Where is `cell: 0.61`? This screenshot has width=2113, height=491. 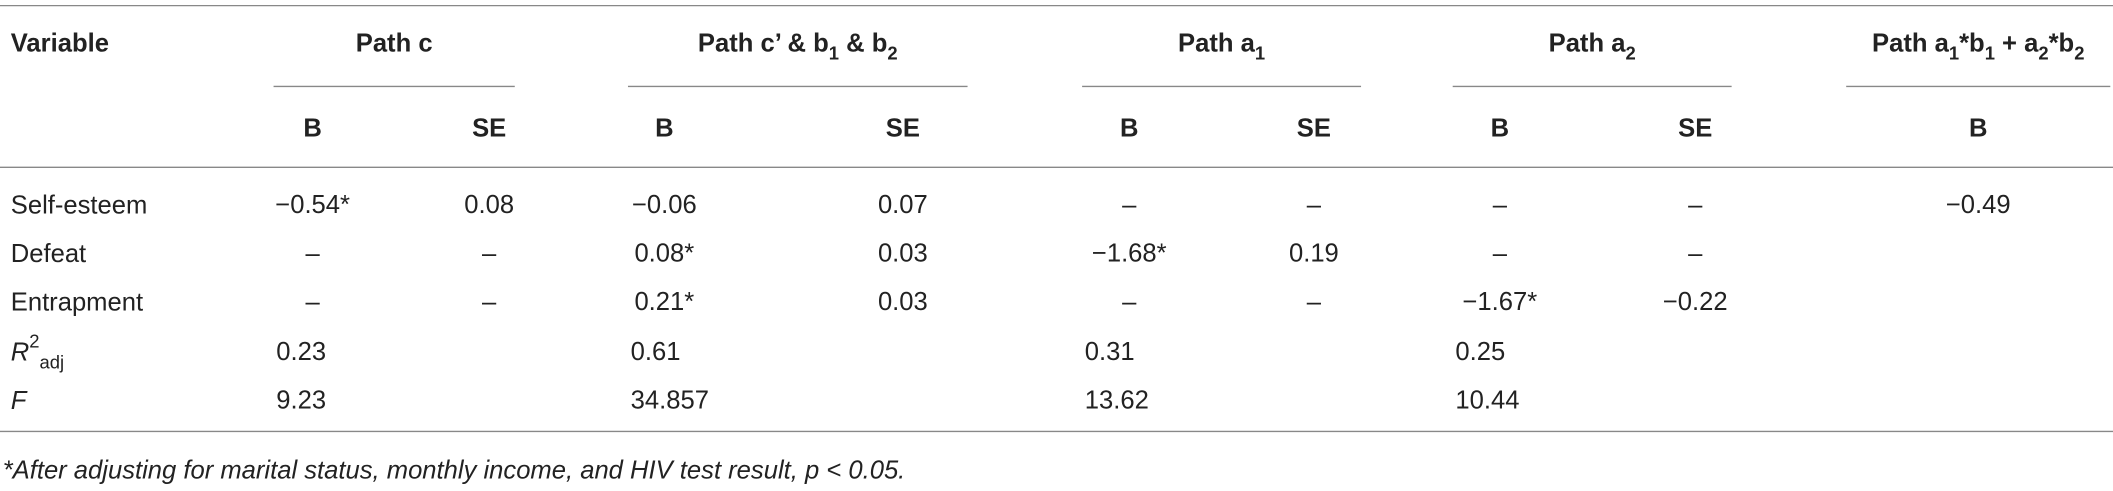 cell: 0.61 is located at coordinates (656, 352).